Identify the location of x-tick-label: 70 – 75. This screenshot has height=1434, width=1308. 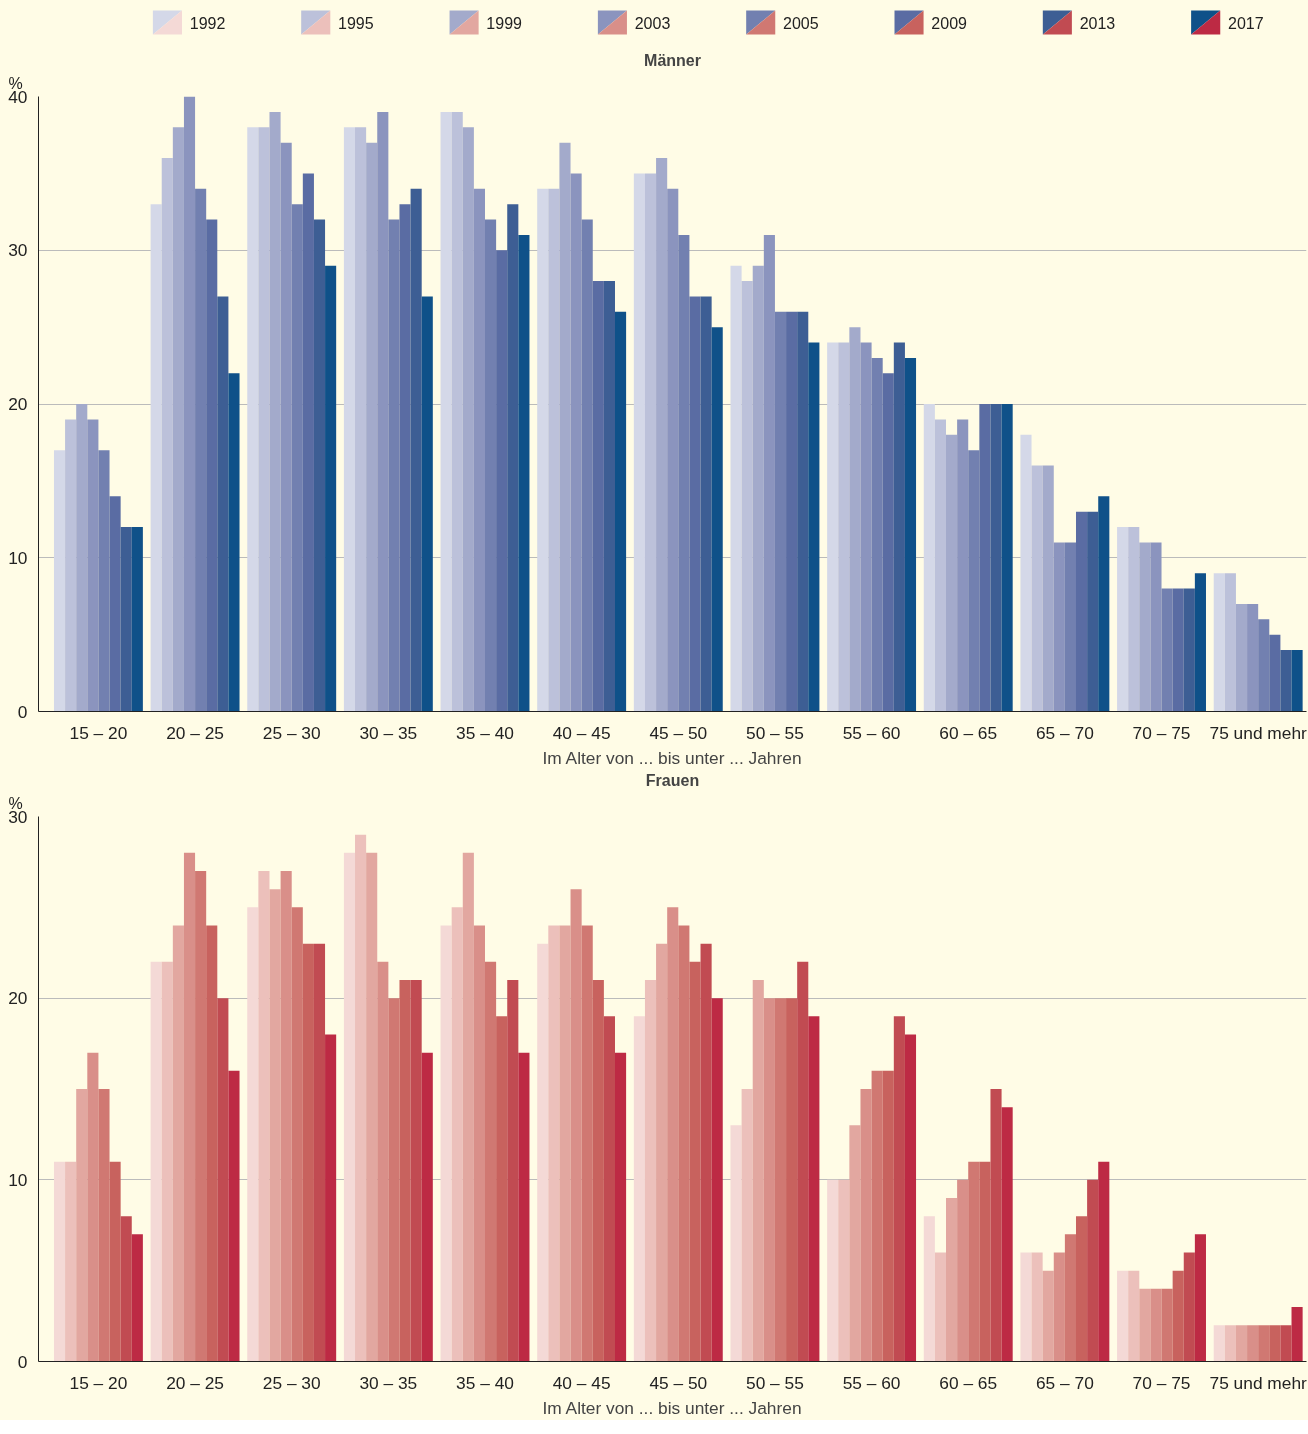
(1161, 1382).